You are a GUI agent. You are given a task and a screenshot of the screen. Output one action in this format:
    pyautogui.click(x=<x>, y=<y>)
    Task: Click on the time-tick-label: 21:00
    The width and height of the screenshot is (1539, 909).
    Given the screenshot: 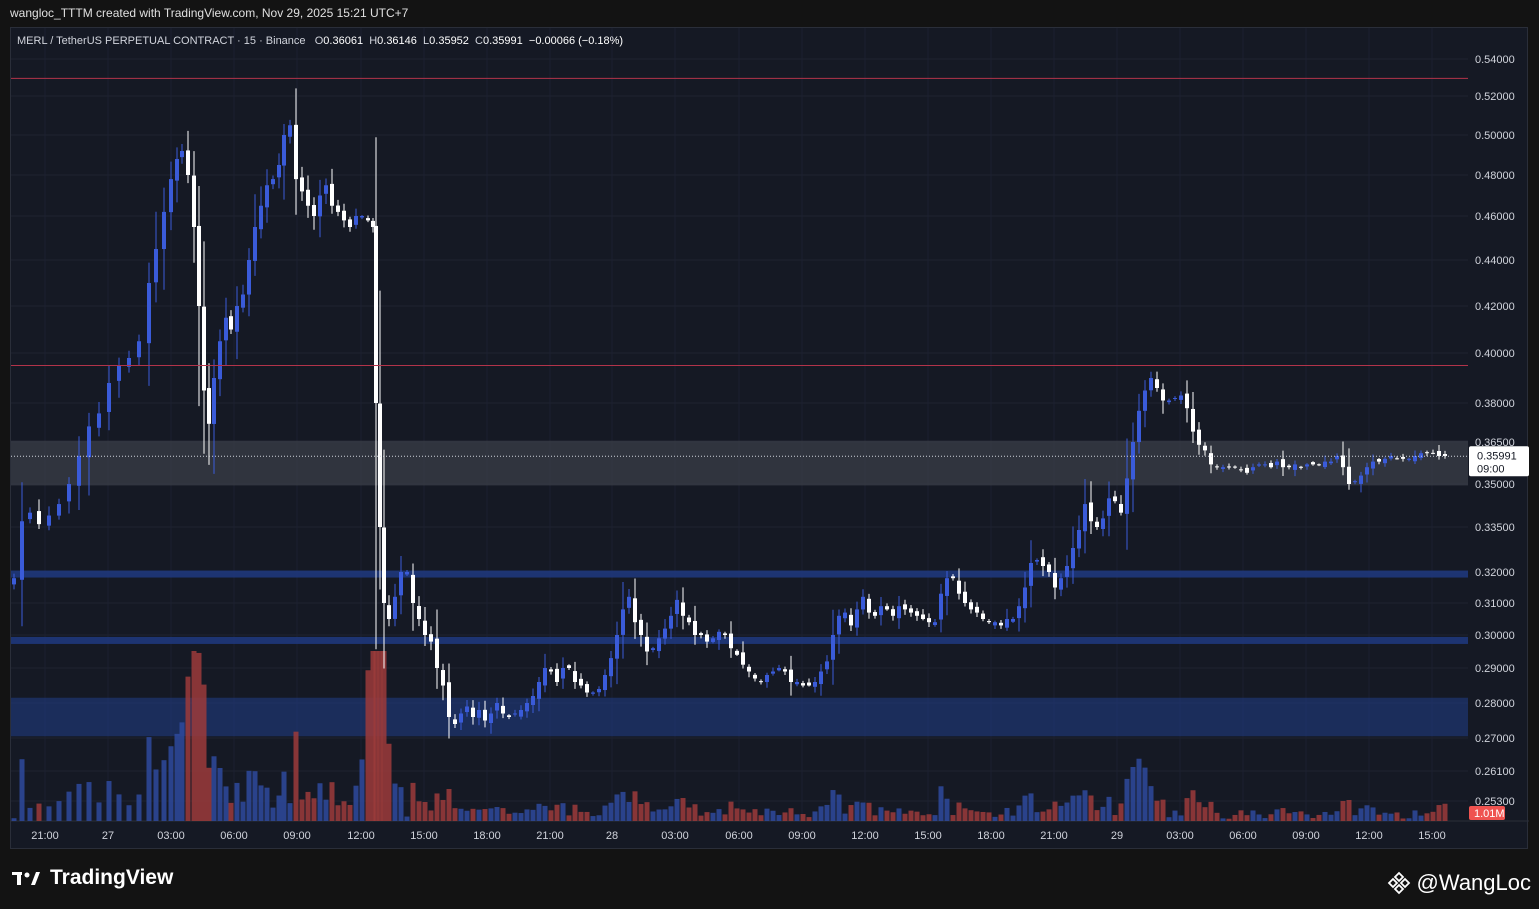 What is the action you would take?
    pyautogui.click(x=45, y=836)
    